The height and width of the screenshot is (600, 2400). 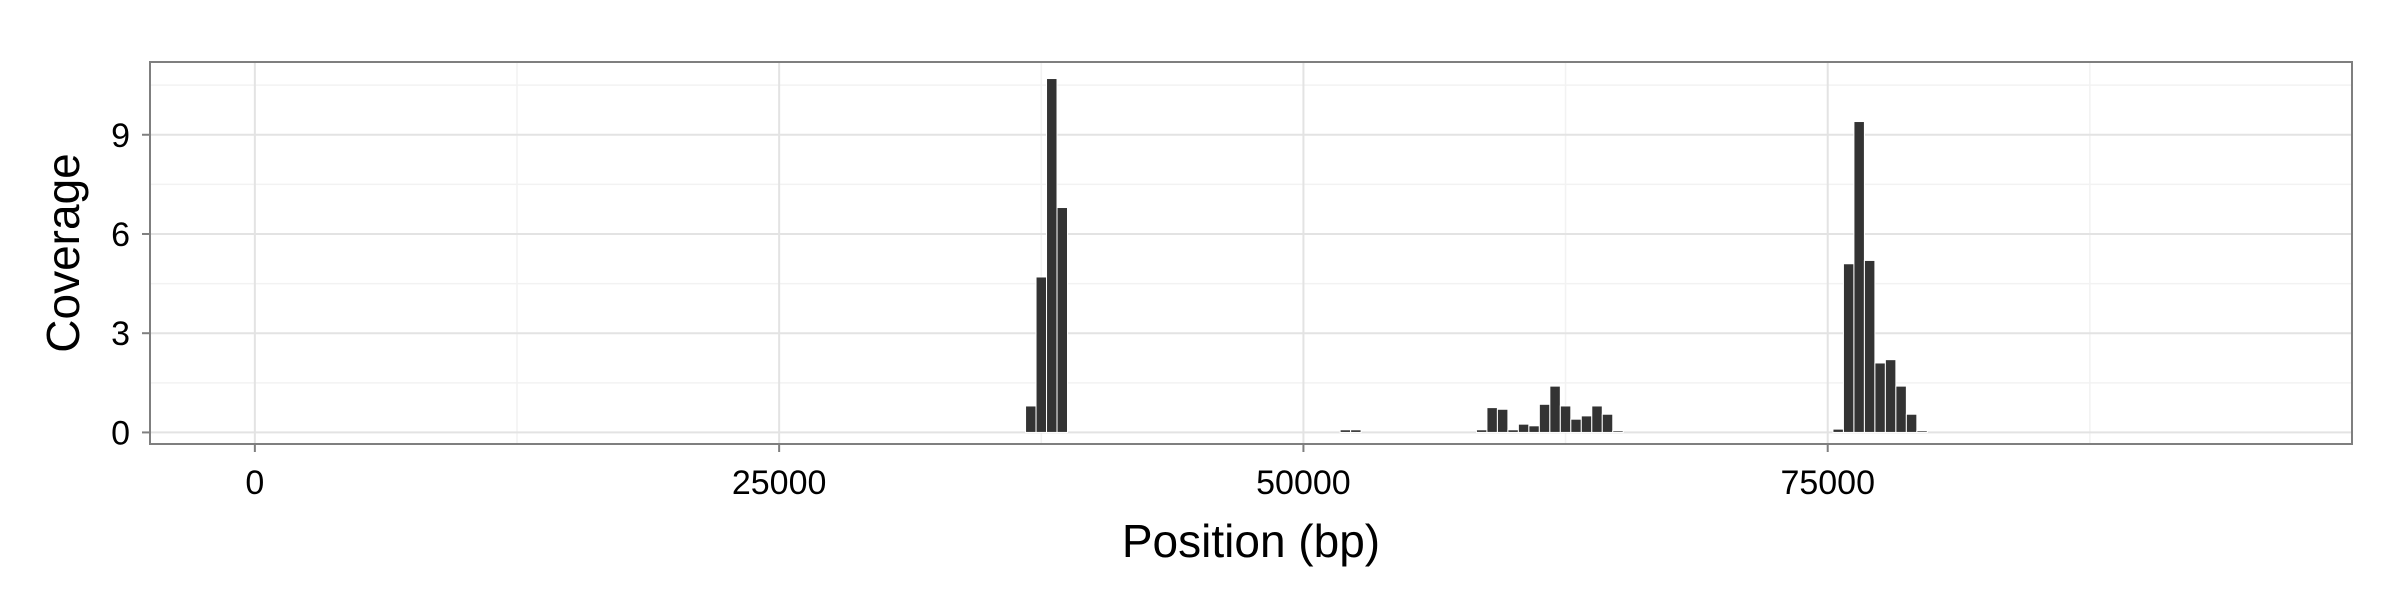 What do you see at coordinates (1251, 541) in the screenshot?
I see `x-axis-title: Position (bp)` at bounding box center [1251, 541].